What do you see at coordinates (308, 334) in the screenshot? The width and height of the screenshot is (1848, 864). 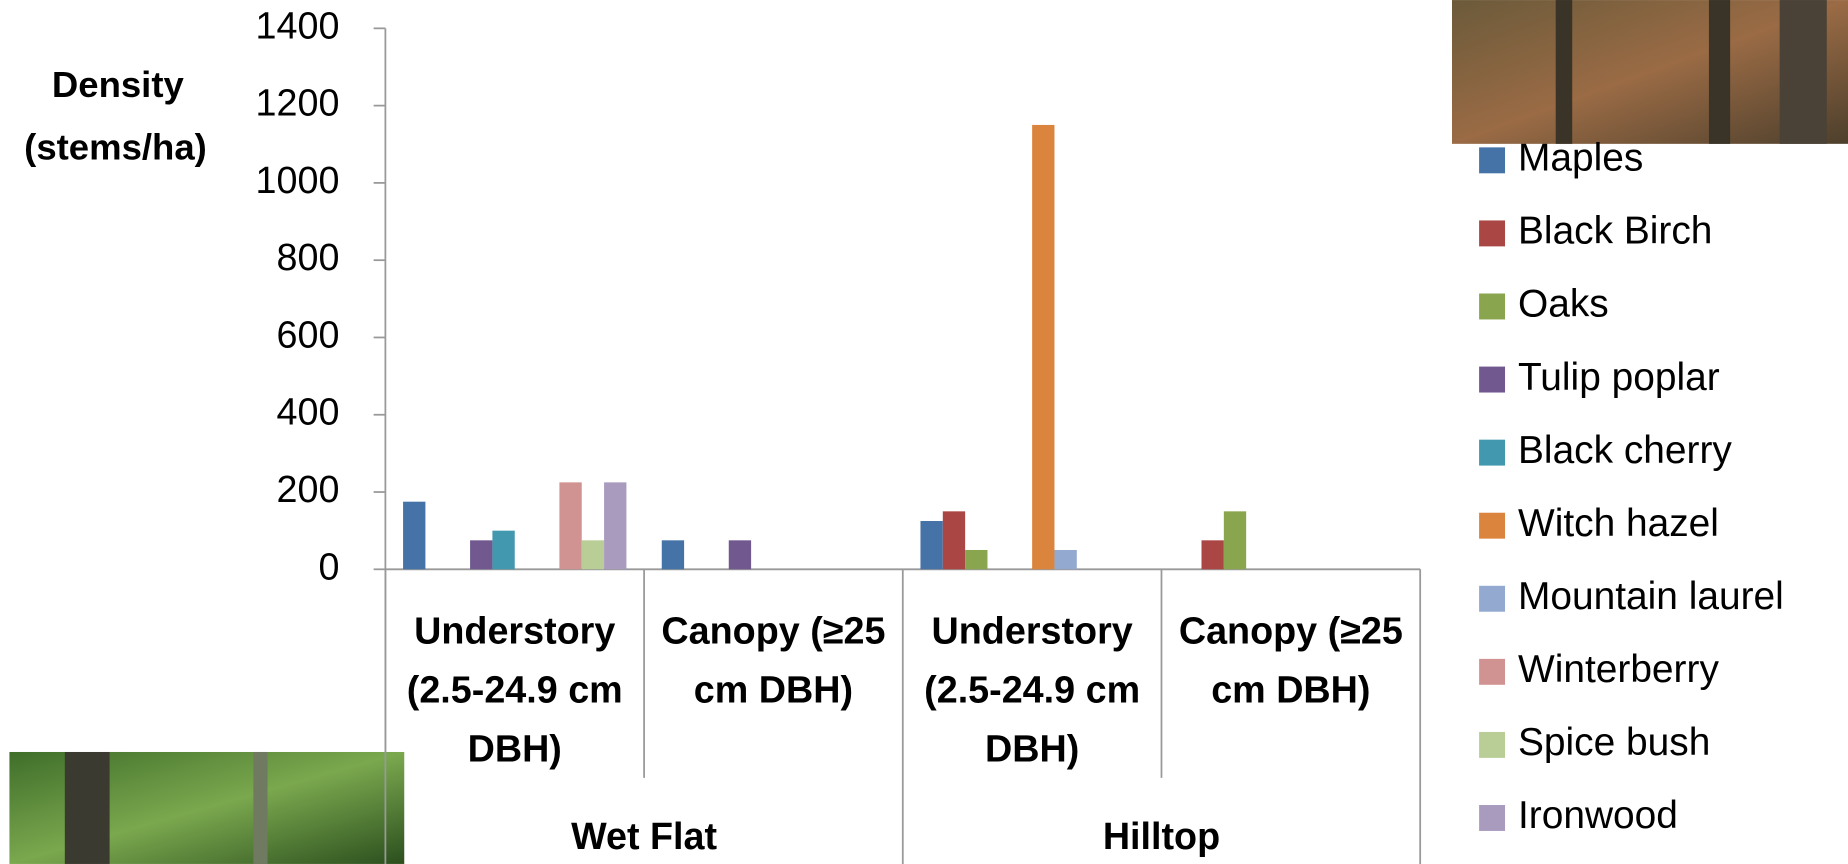 I see `y-tick-label: 600` at bounding box center [308, 334].